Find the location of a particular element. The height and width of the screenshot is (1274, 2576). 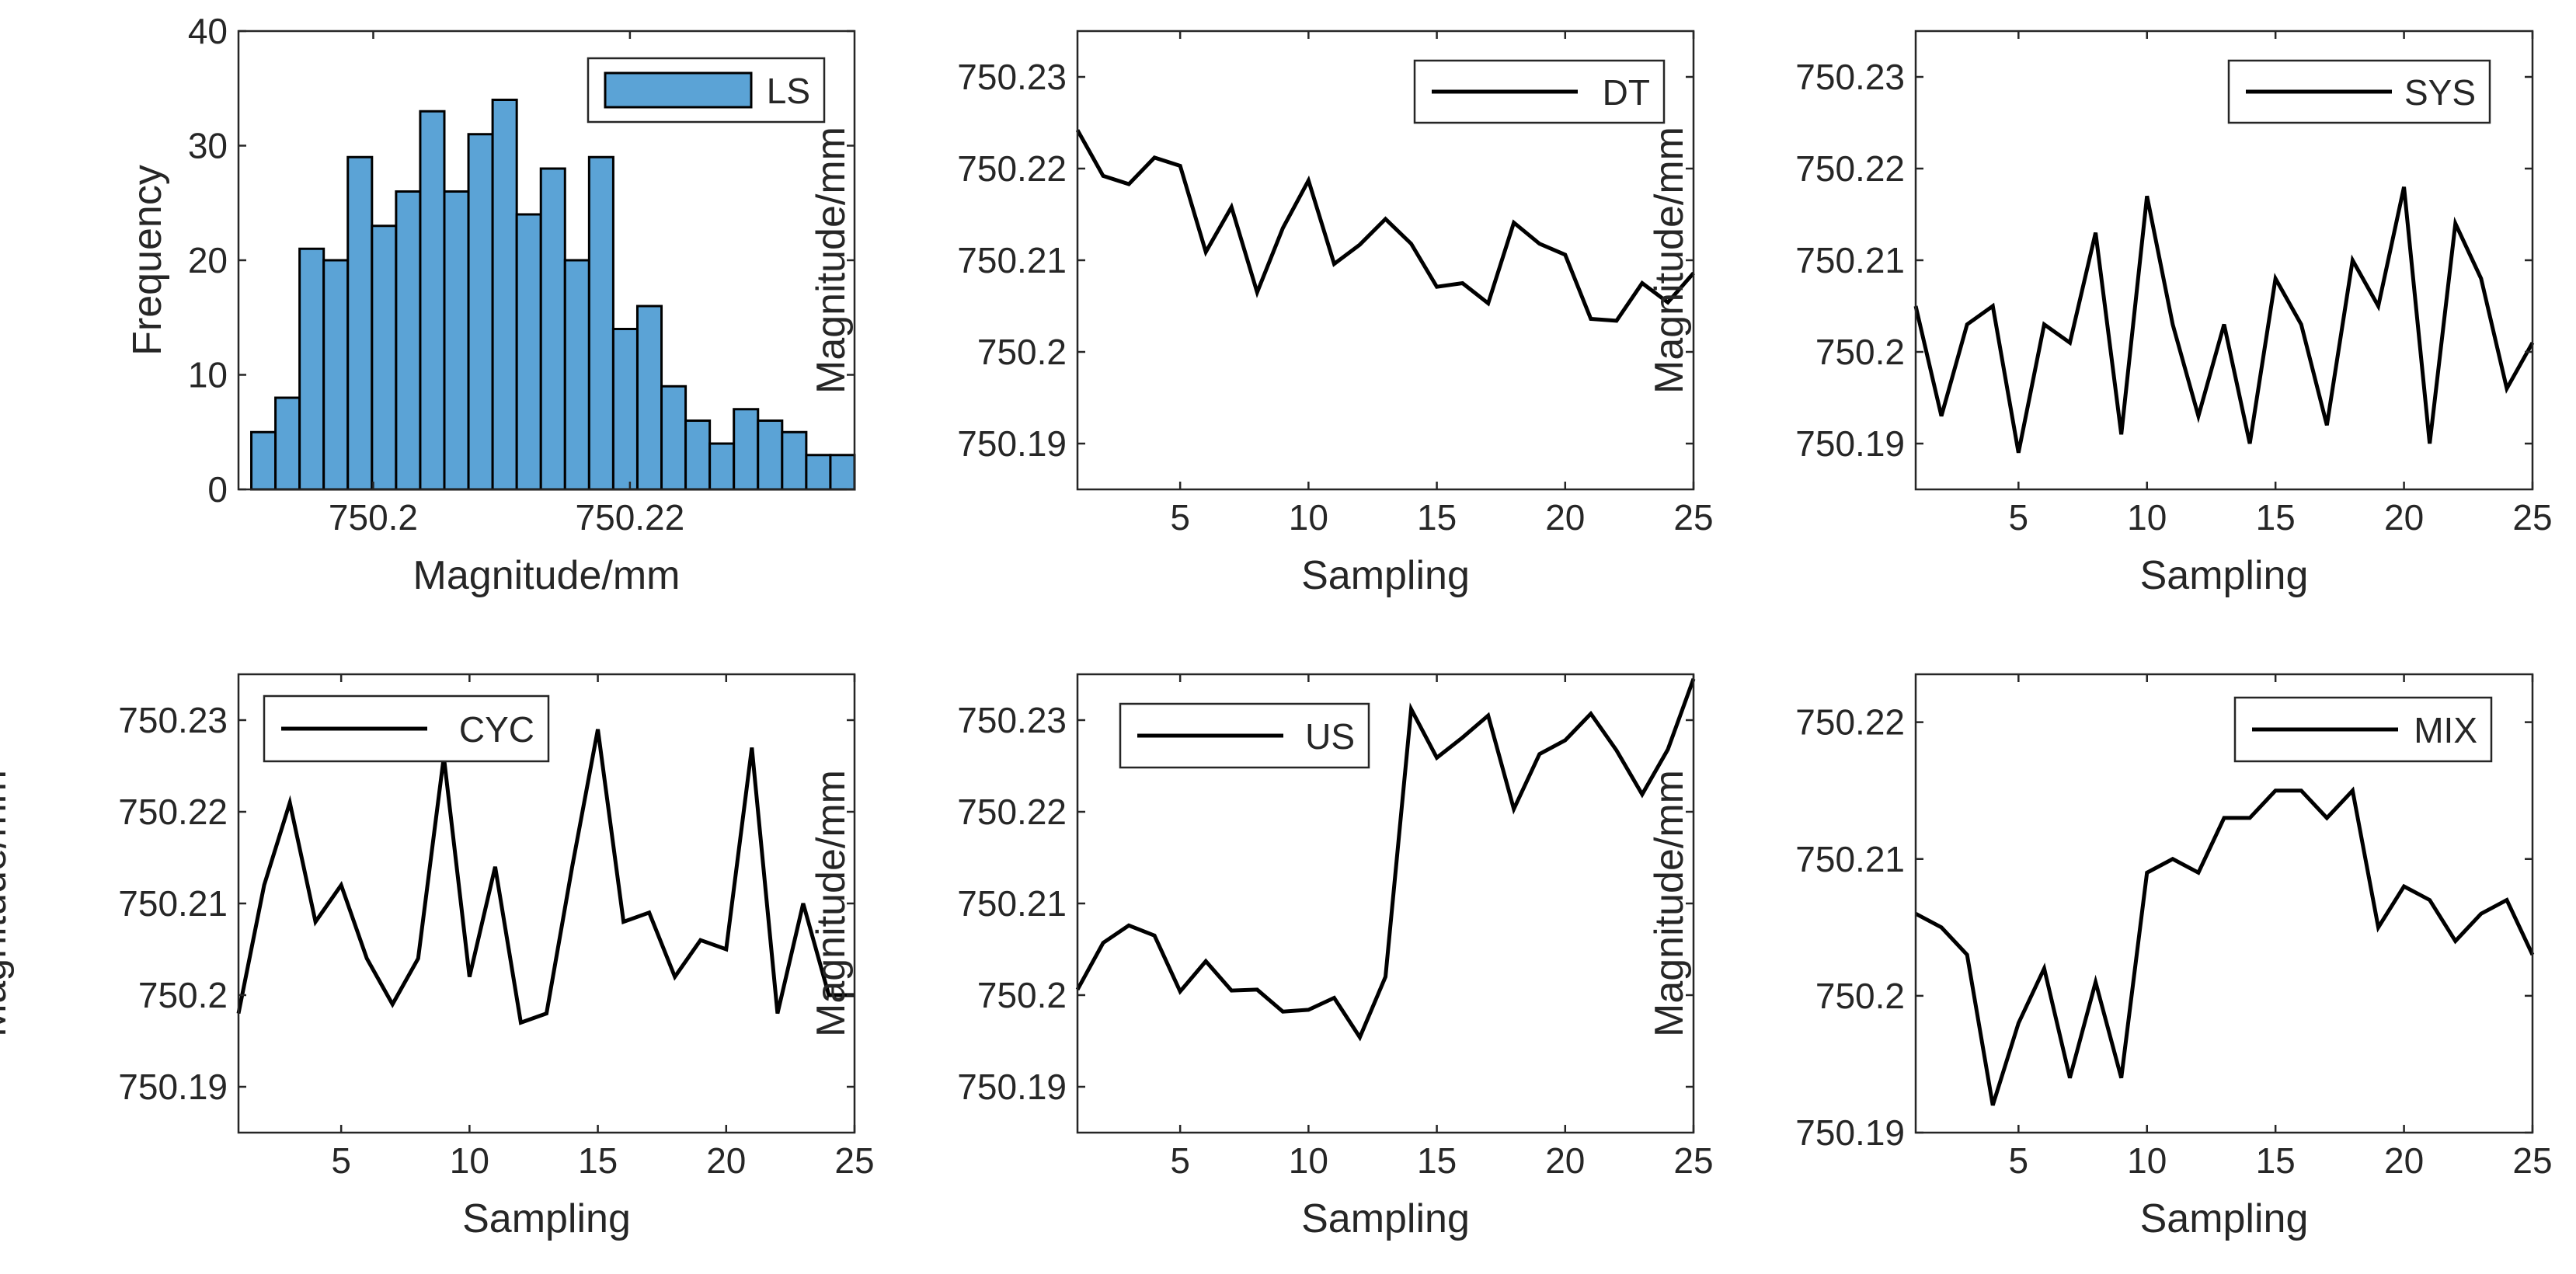

dt-y-tick-label: 750.19 is located at coordinates (1012, 443).